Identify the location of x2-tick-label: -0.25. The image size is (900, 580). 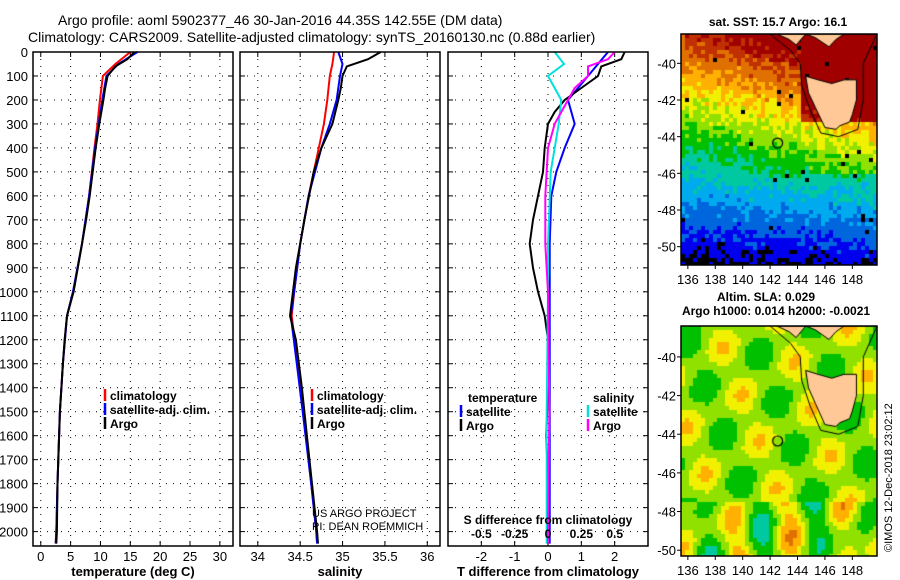
(515, 534).